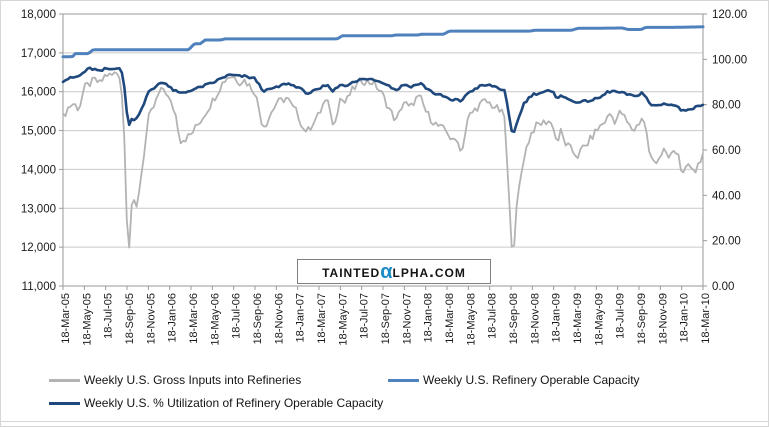  What do you see at coordinates (726, 151) in the screenshot?
I see `y-right-tick-label: 60.00` at bounding box center [726, 151].